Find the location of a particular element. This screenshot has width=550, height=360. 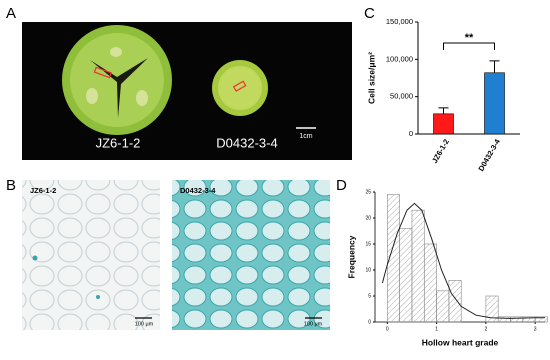

x-tick-label: 1 is located at coordinates (436, 329).